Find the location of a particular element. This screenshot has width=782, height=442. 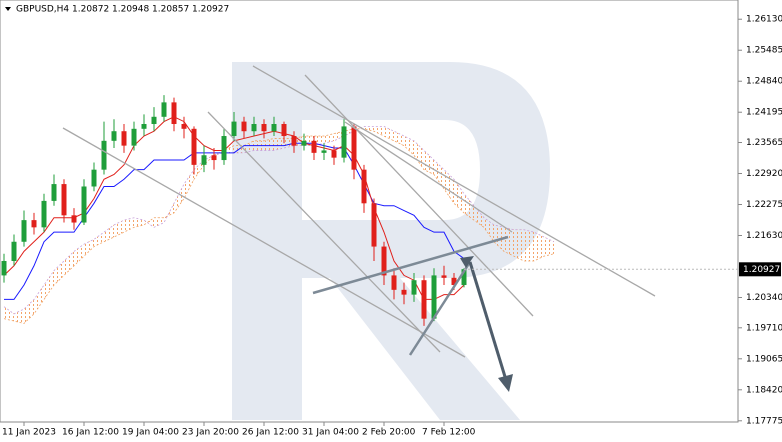

x-tick-label: 11 Jan 2023 is located at coordinates (29, 433).